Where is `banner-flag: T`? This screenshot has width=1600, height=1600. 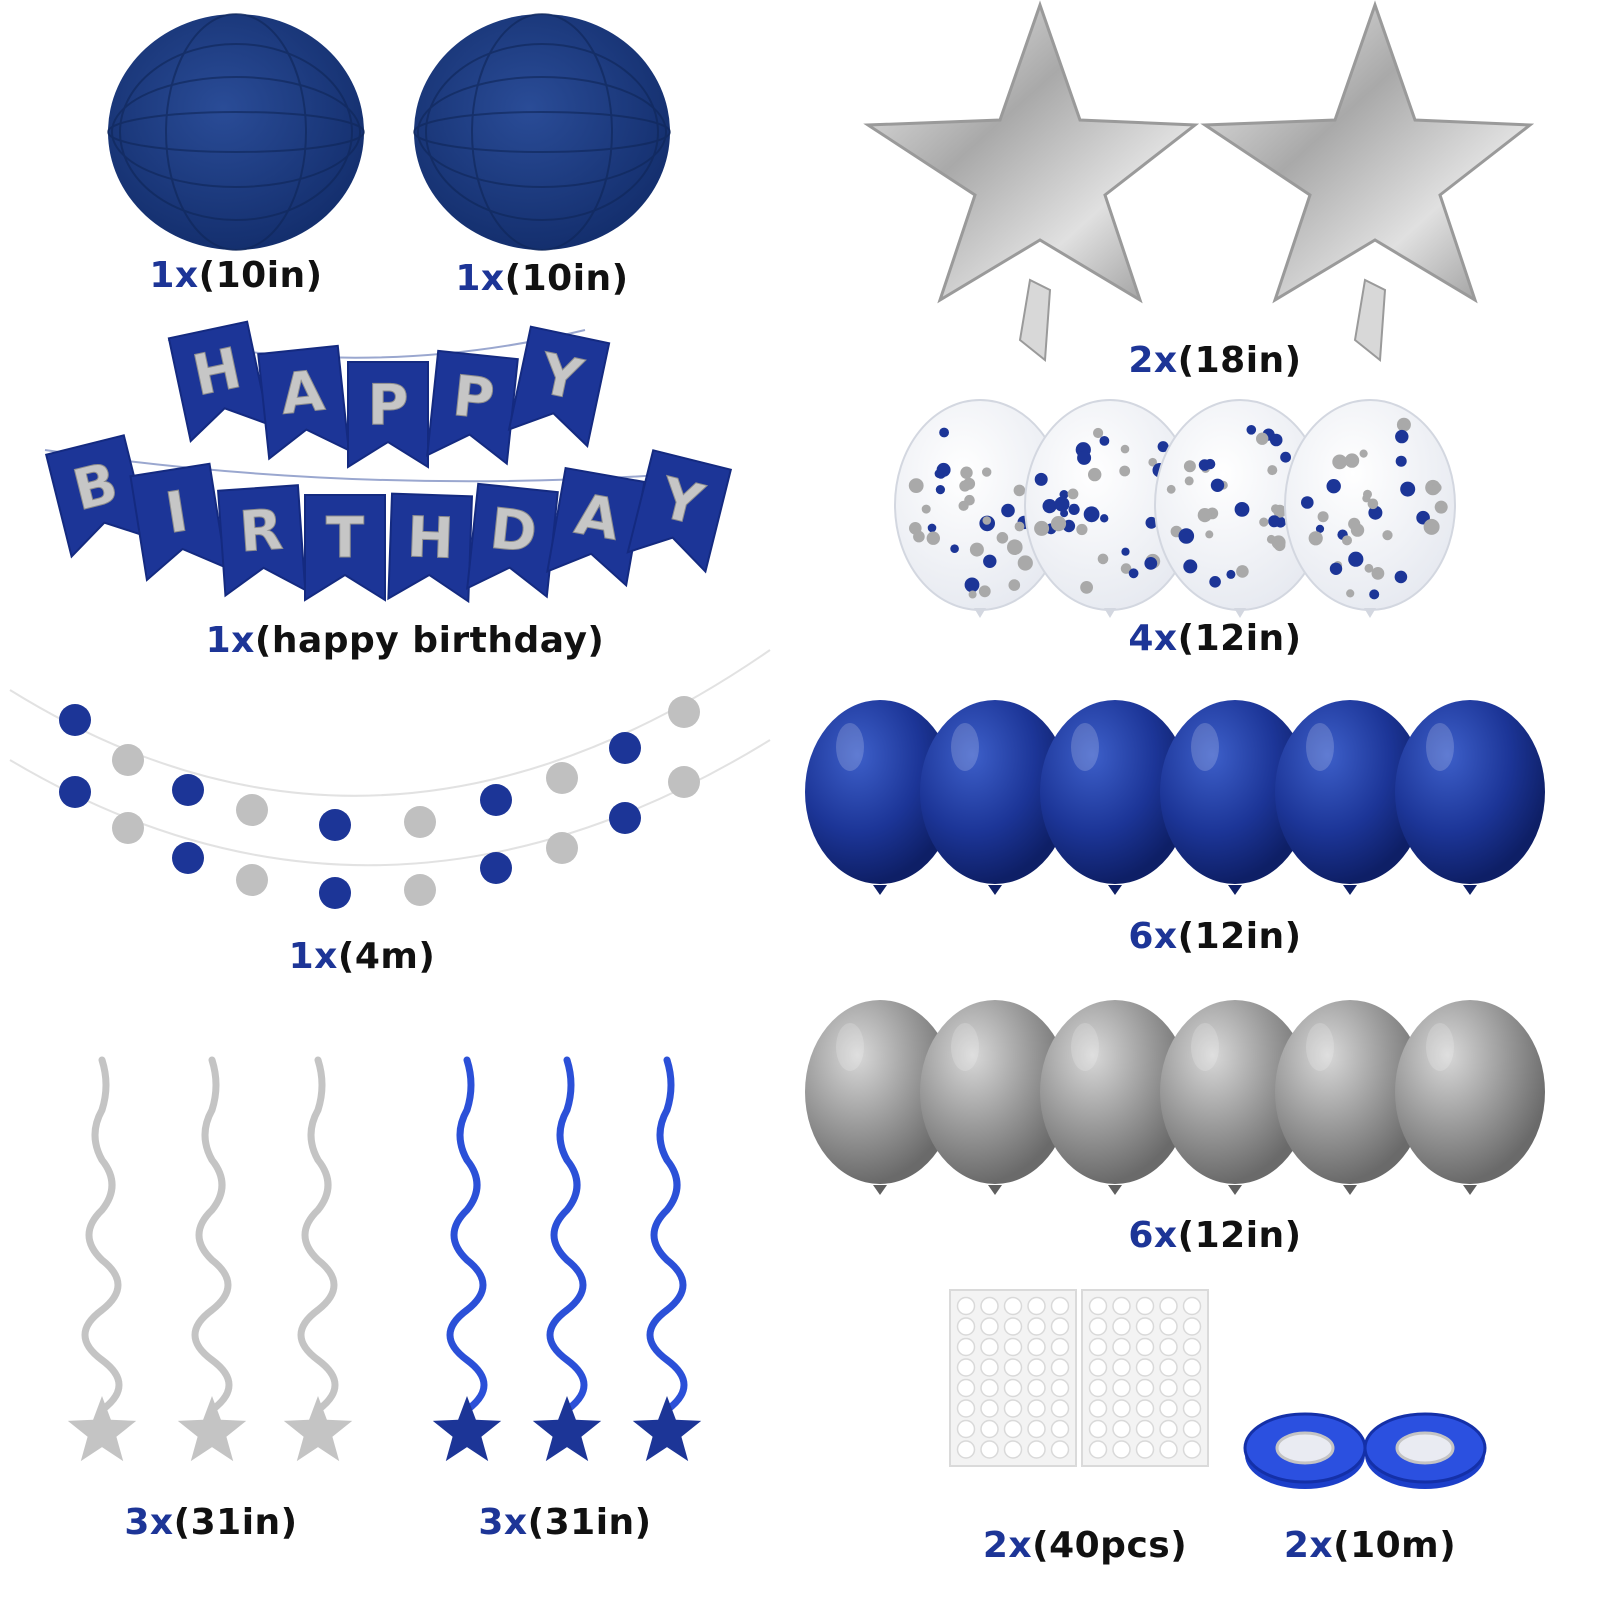 banner-flag: T is located at coordinates (345, 548).